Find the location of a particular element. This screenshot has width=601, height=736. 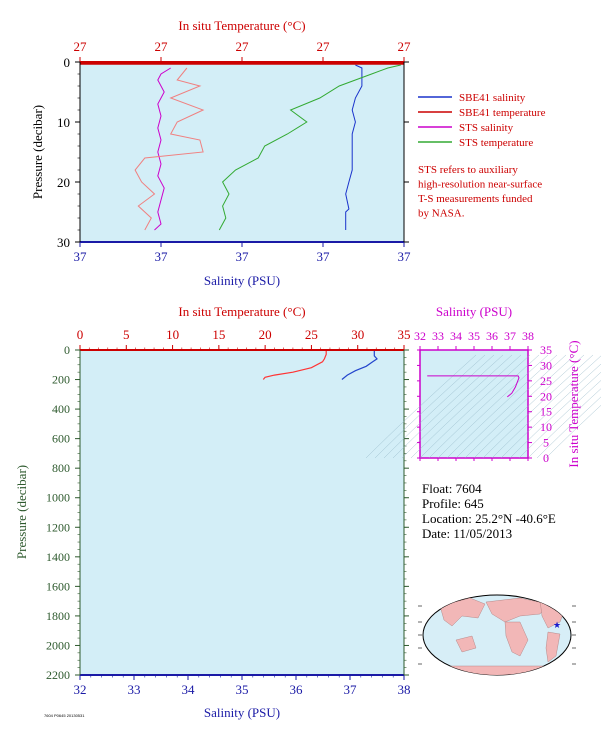

map-frame-ticks is located at coordinates (497, 635).